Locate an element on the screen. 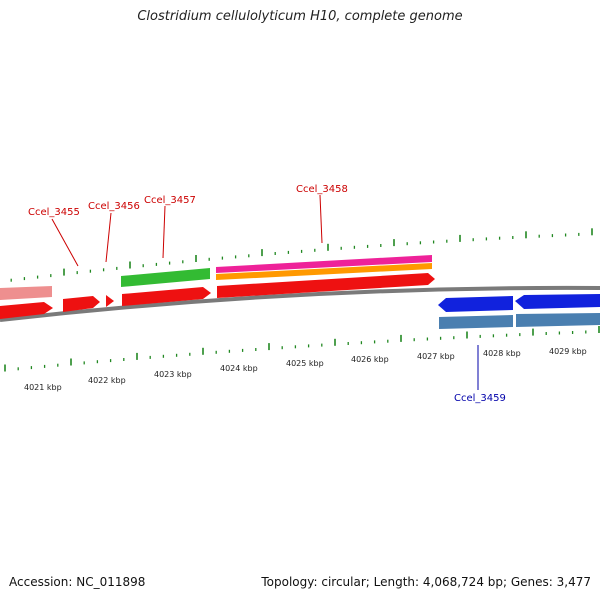 Image resolution: width=600 pixels, height=600 pixels. kbp-label: 4026 kbp is located at coordinates (370, 359).